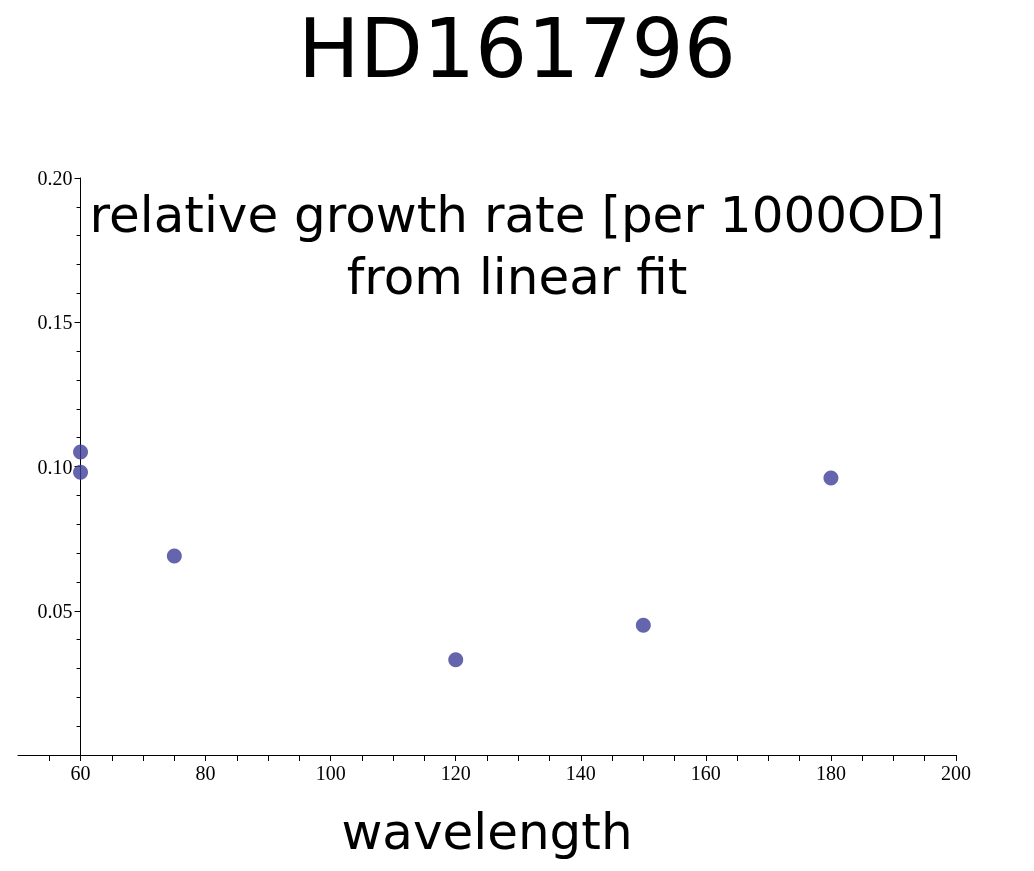 Image resolution: width=1034 pixels, height=871 pixels. Describe the element at coordinates (705, 773) in the screenshot. I see `x-tick-label: 160` at that location.